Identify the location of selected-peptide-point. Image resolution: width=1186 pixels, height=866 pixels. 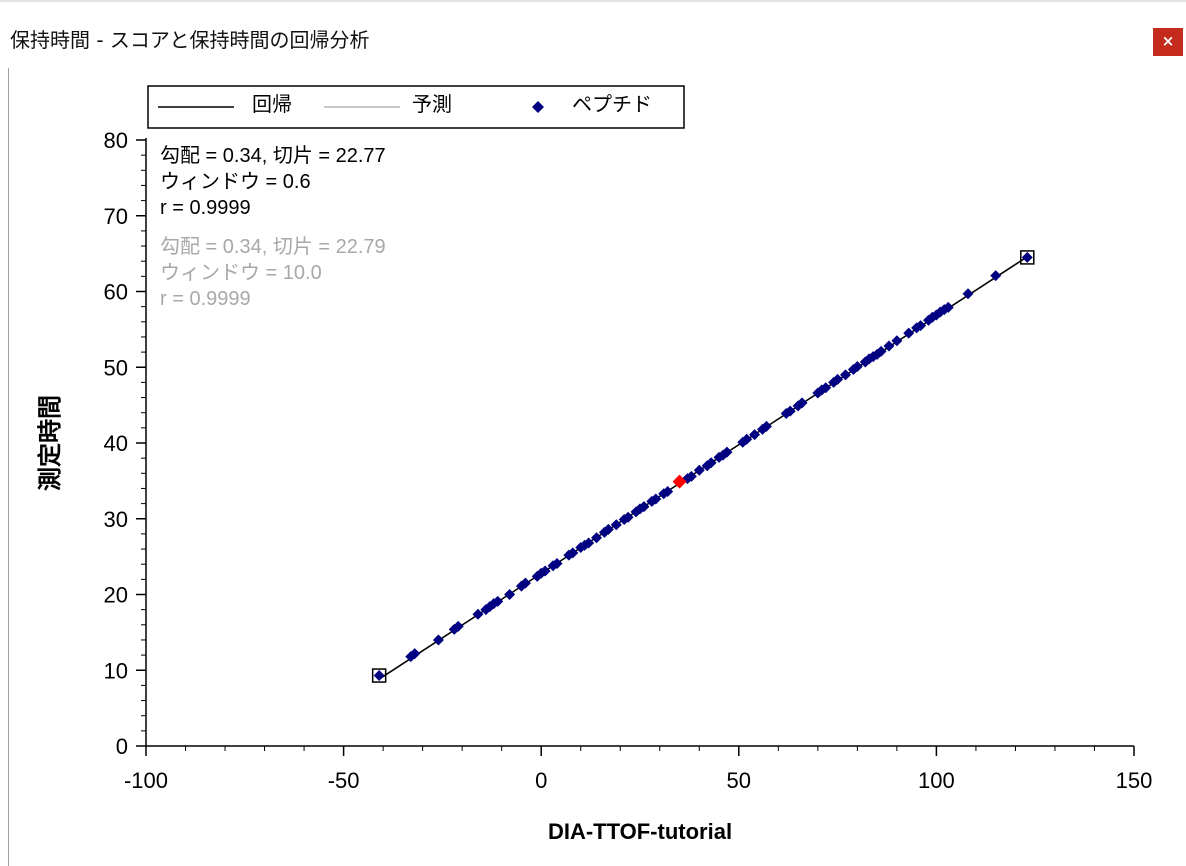
(679, 481).